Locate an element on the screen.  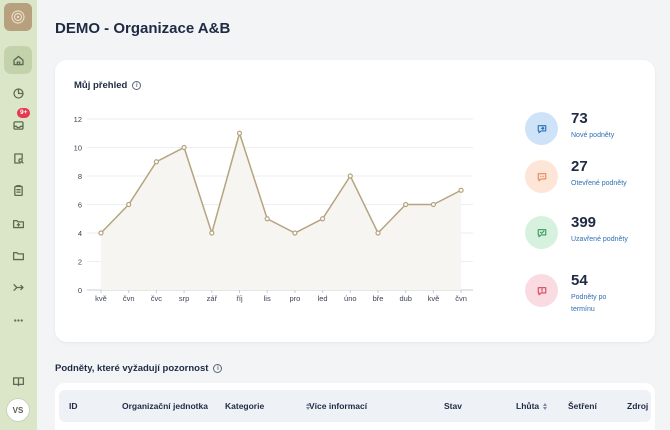
x-tick-label: čvc is located at coordinates (157, 298).